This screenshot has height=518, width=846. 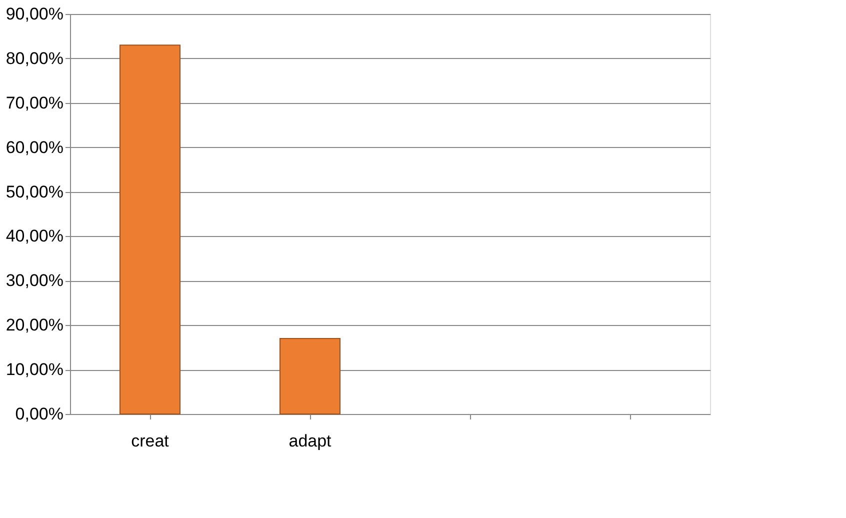 What do you see at coordinates (150, 441) in the screenshot?
I see `x-tick-label: creat` at bounding box center [150, 441].